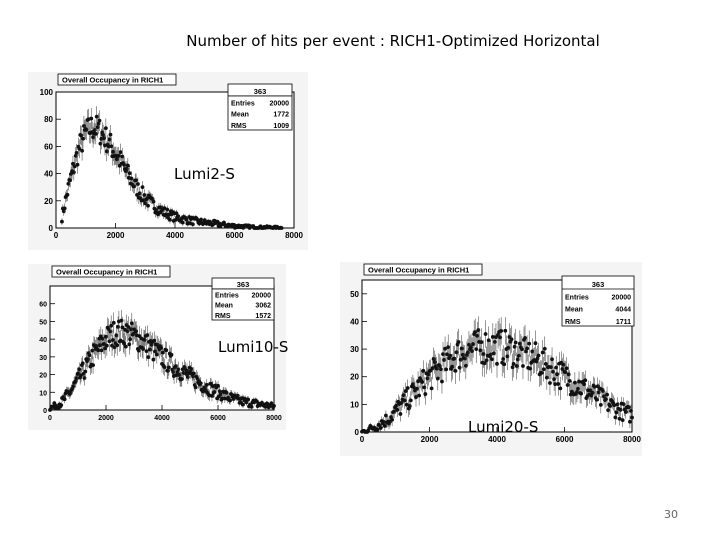 The width and height of the screenshot is (720, 540). What do you see at coordinates (497, 375) in the screenshot?
I see `data-points` at bounding box center [497, 375].